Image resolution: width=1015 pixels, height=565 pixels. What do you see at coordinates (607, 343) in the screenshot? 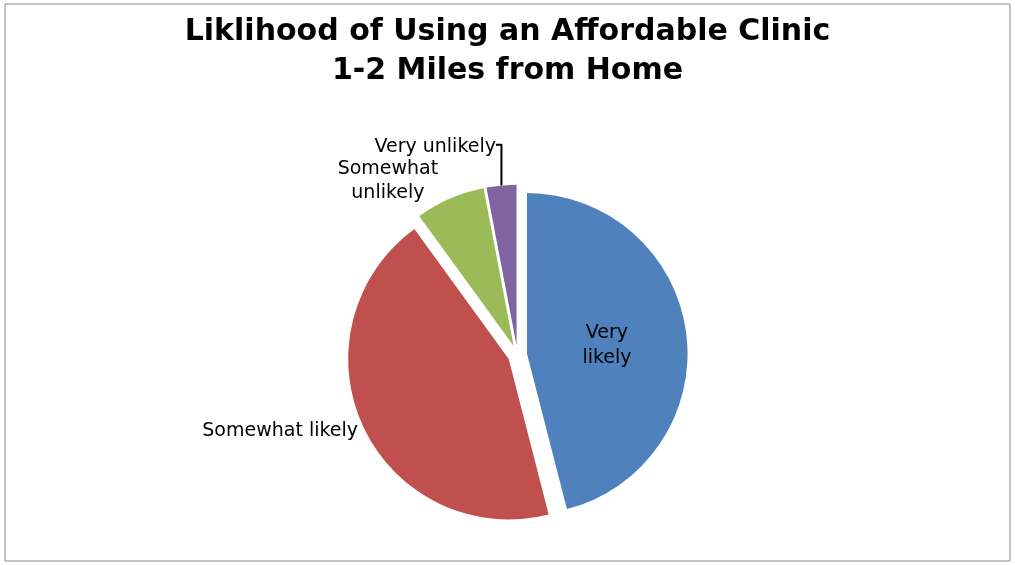
I see `slice-label: Very likely` at bounding box center [607, 343].